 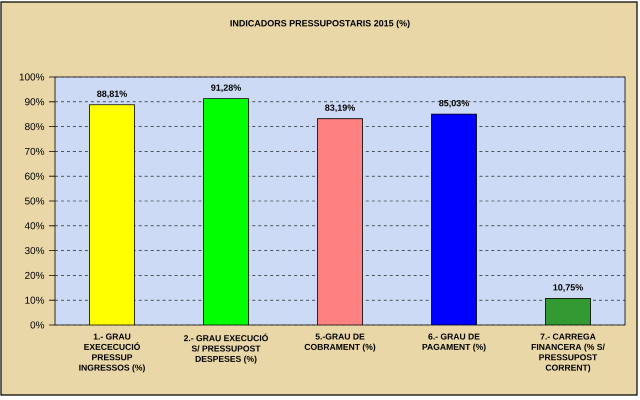 I want to click on data-label: 88,81%, so click(x=112, y=94).